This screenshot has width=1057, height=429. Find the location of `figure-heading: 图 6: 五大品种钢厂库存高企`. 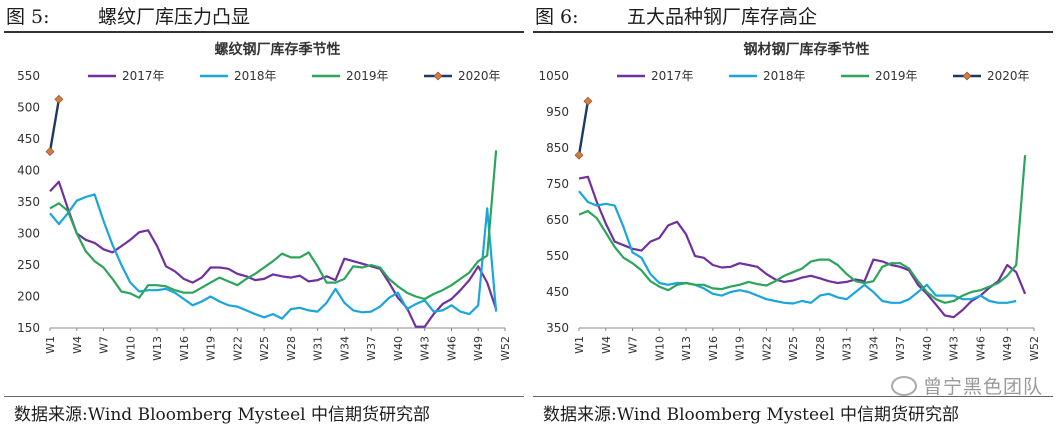

figure-heading: 图 6: 五大品种钢厂库存高企 is located at coordinates (676, 15).